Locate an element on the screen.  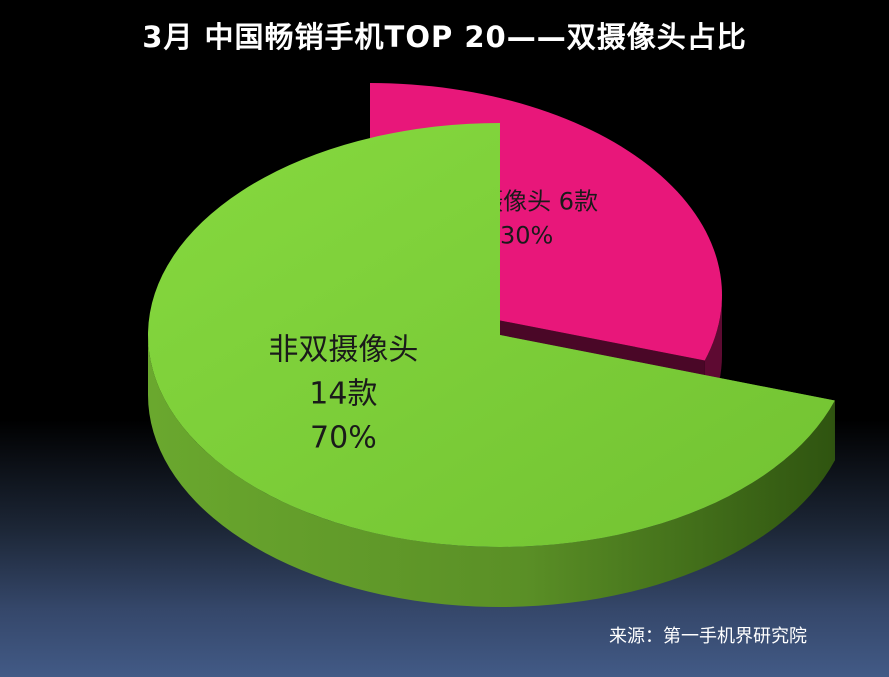
slice-pct: 30% is located at coordinates (526, 235).